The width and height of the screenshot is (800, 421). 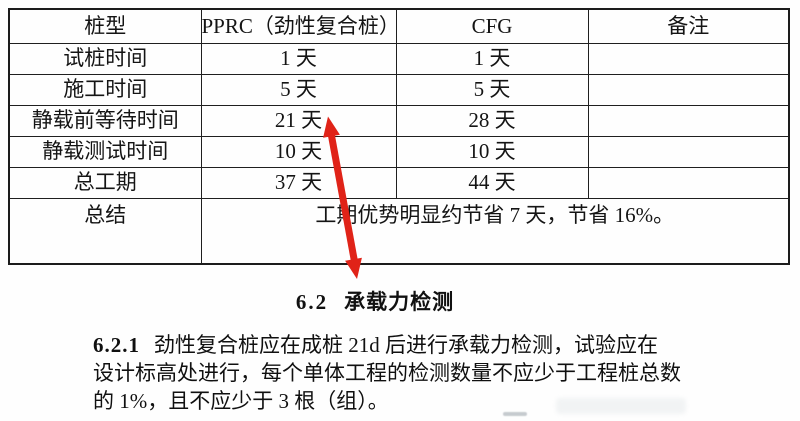 I want to click on pprc-value: 21 天, so click(x=298, y=120).